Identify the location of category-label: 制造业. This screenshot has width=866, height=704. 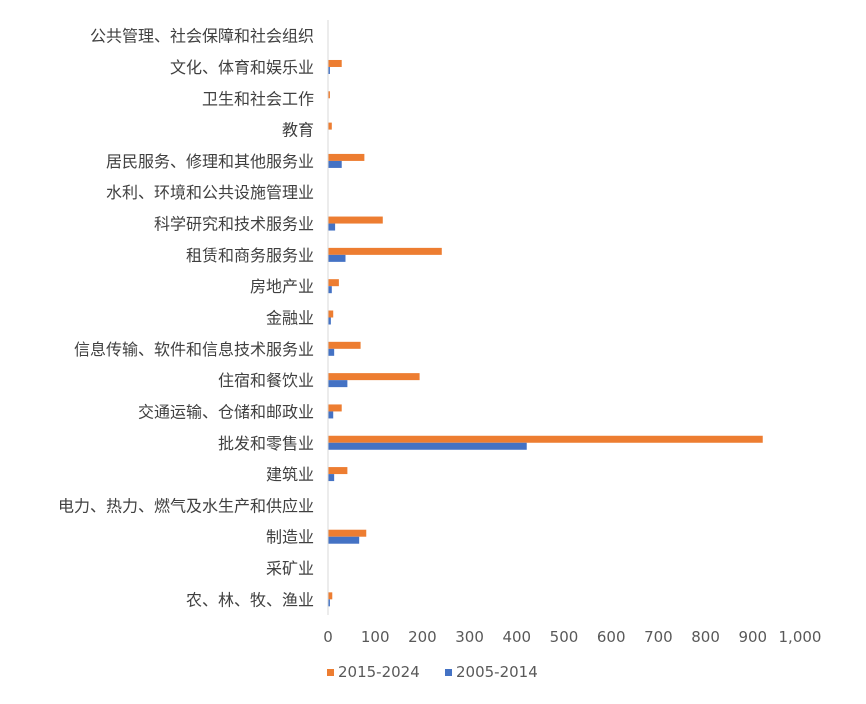
(290, 537).